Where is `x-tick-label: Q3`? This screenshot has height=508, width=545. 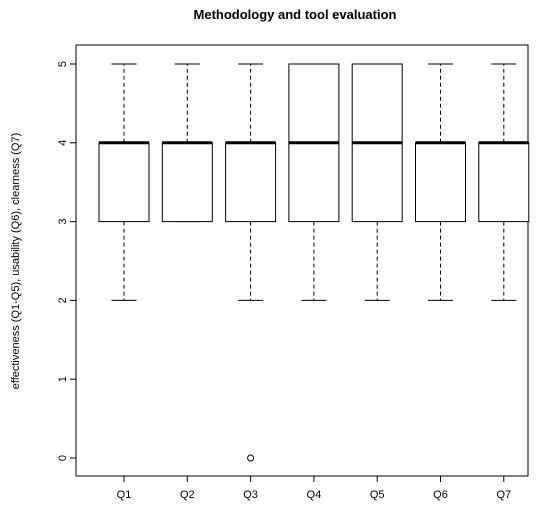
x-tick-label: Q3 is located at coordinates (250, 495).